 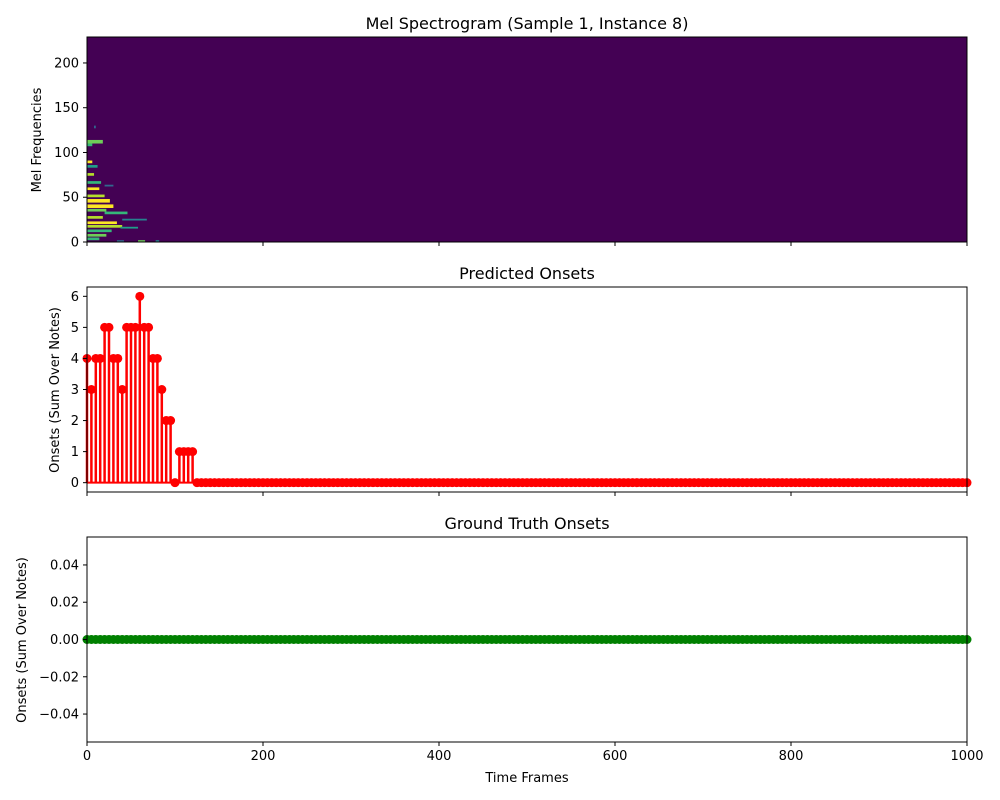 I want to click on predicted-onsets-y-tick-label: 3, so click(x=75, y=390).